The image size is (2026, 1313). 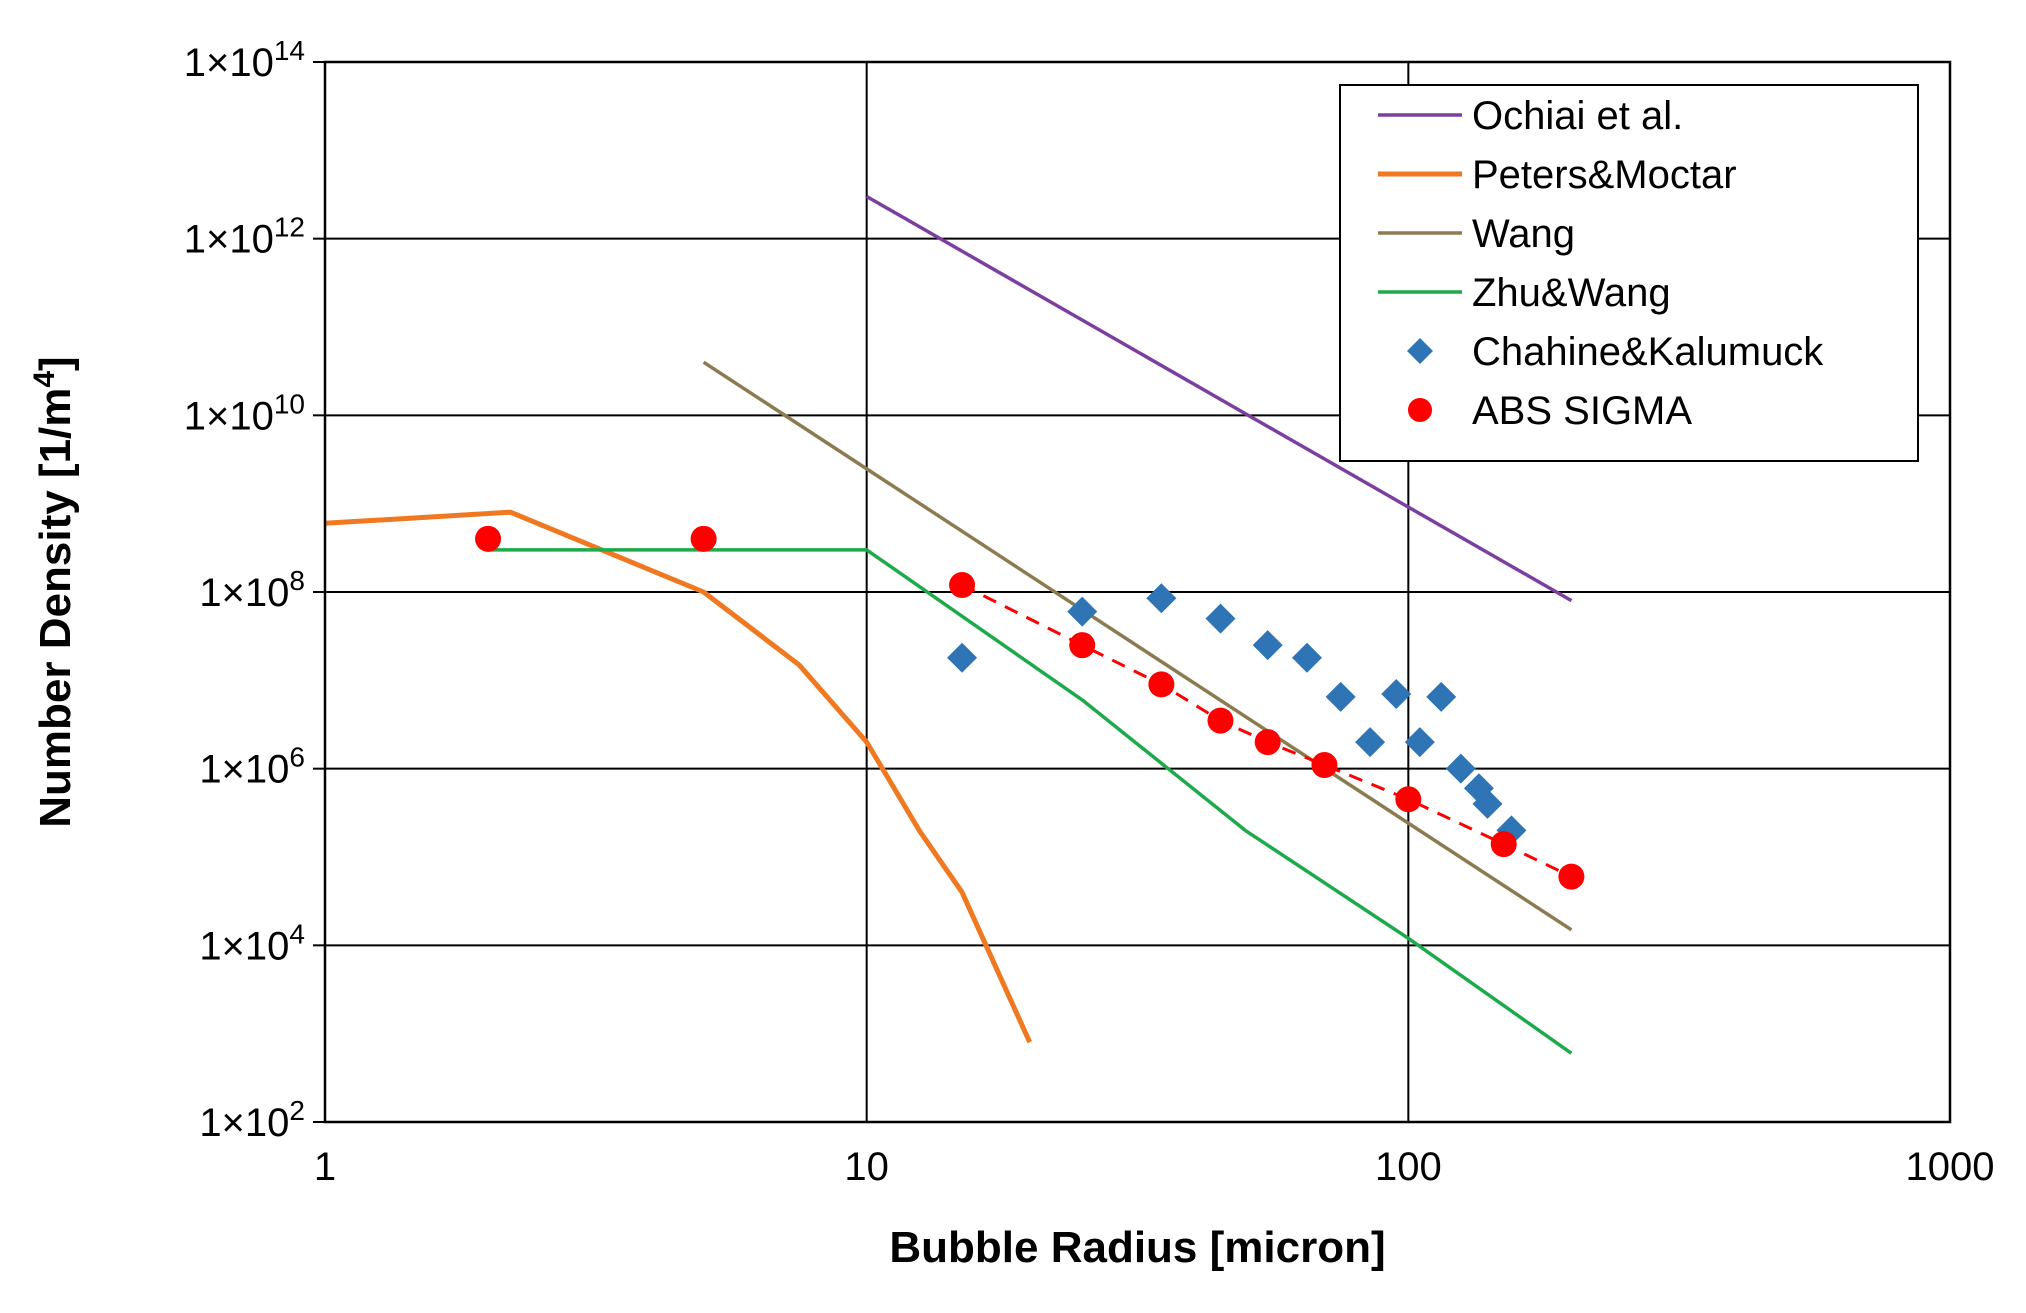 What do you see at coordinates (289, 50) in the screenshot?
I see `y-tick-exponent: 14` at bounding box center [289, 50].